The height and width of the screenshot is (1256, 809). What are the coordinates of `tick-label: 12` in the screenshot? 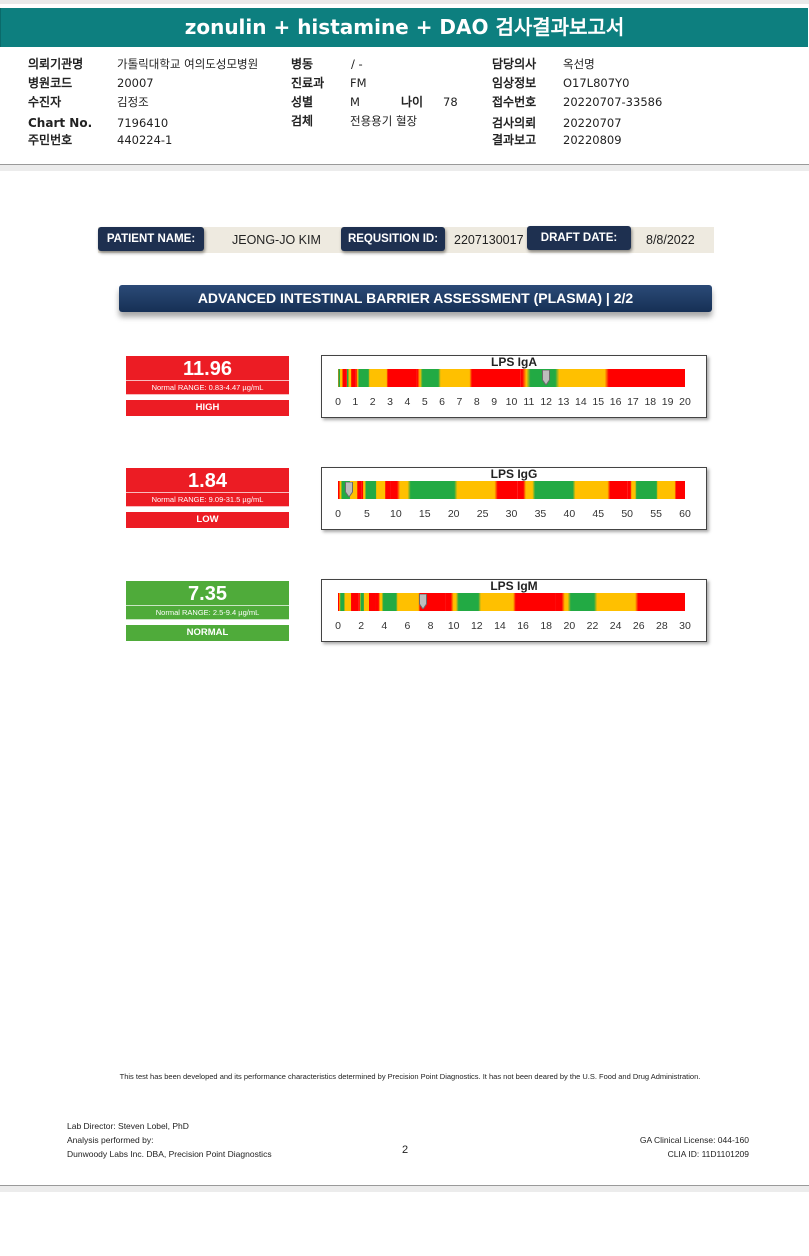 It's located at (476, 626).